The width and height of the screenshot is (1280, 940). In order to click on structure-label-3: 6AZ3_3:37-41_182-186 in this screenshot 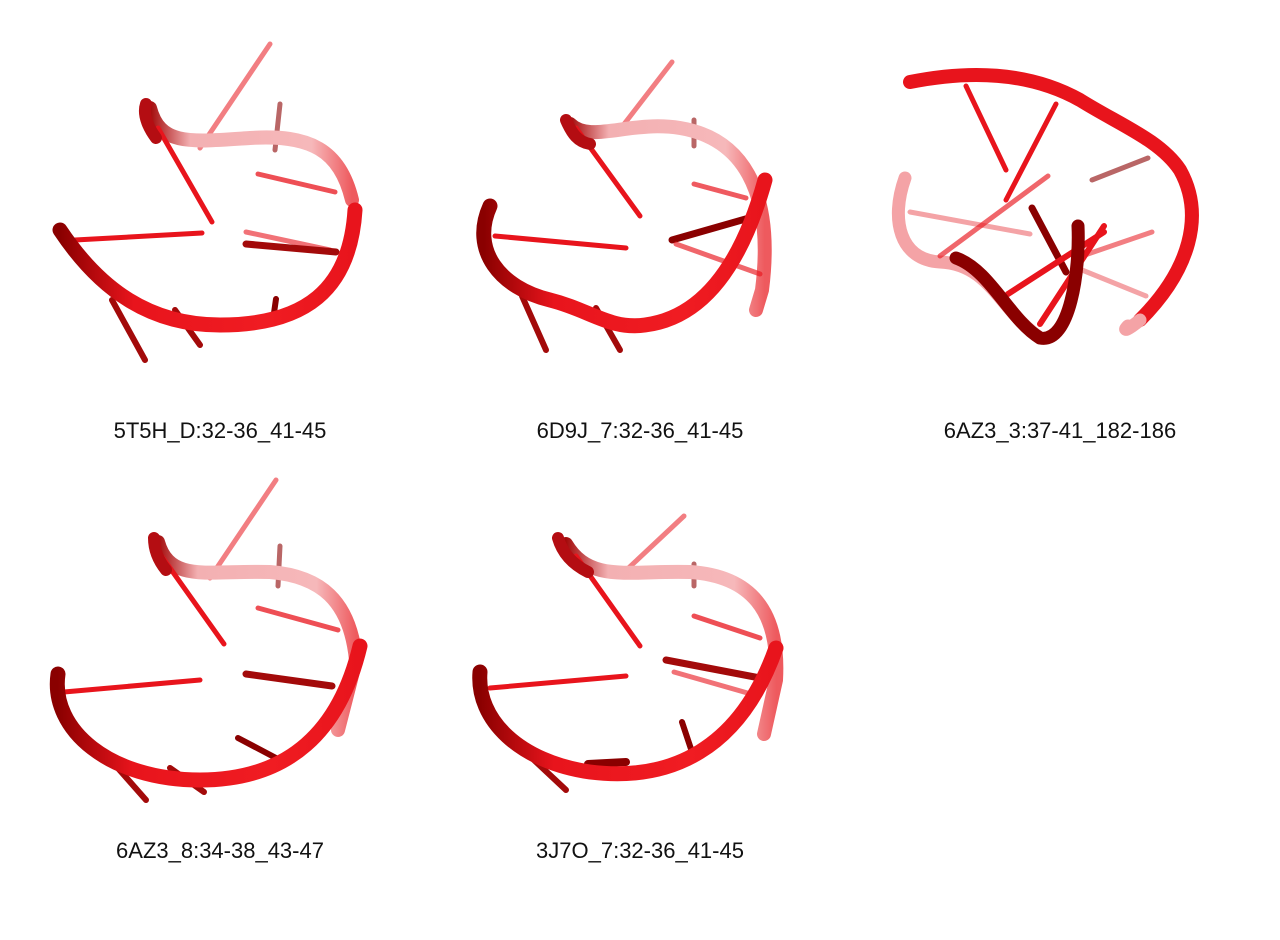, I will do `click(1060, 430)`.